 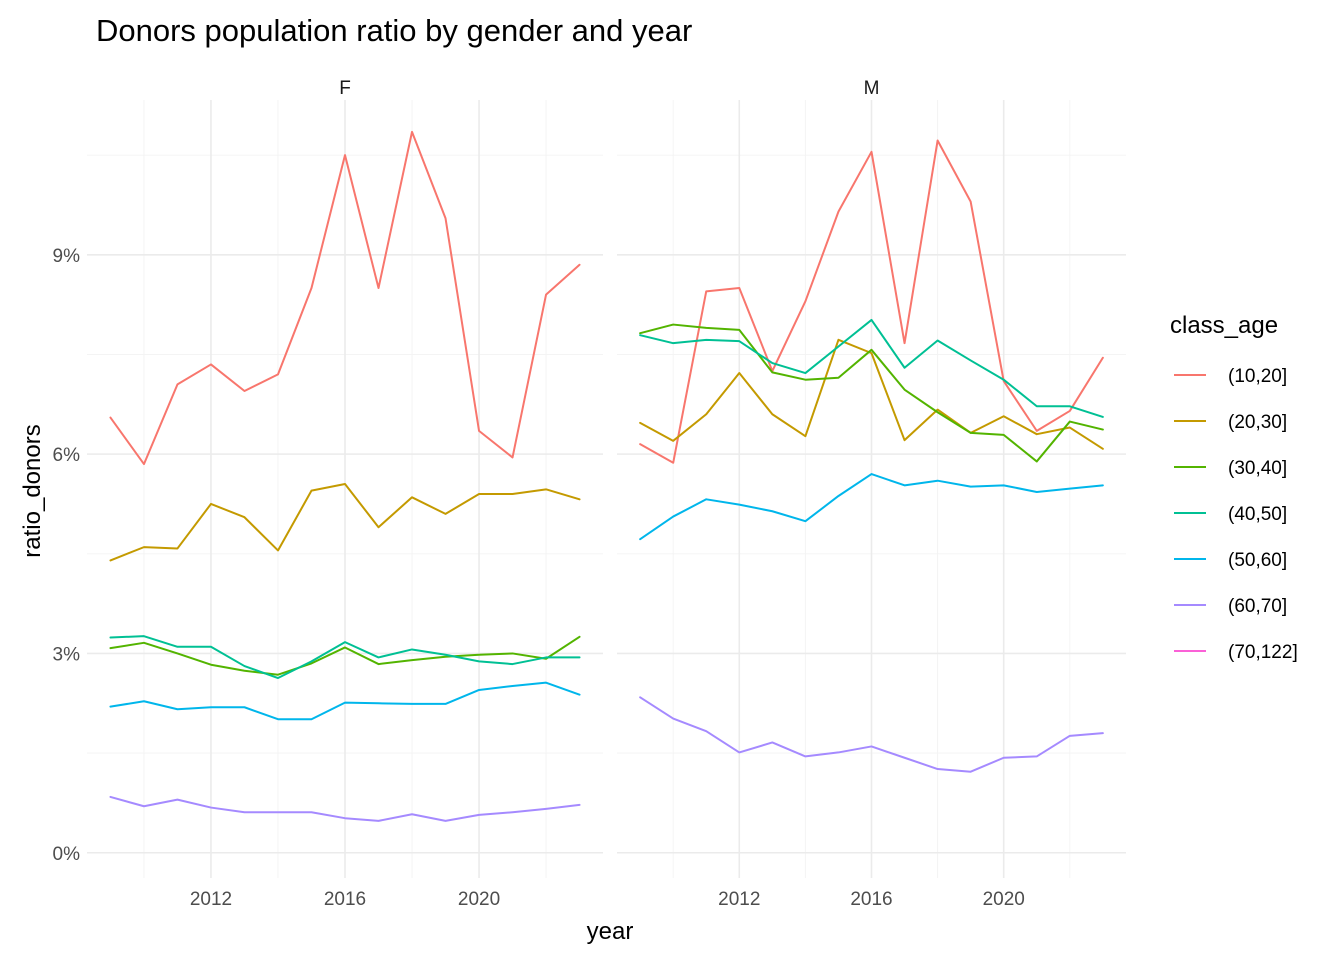 I want to click on legend-item: (40,50], so click(x=1230, y=514).